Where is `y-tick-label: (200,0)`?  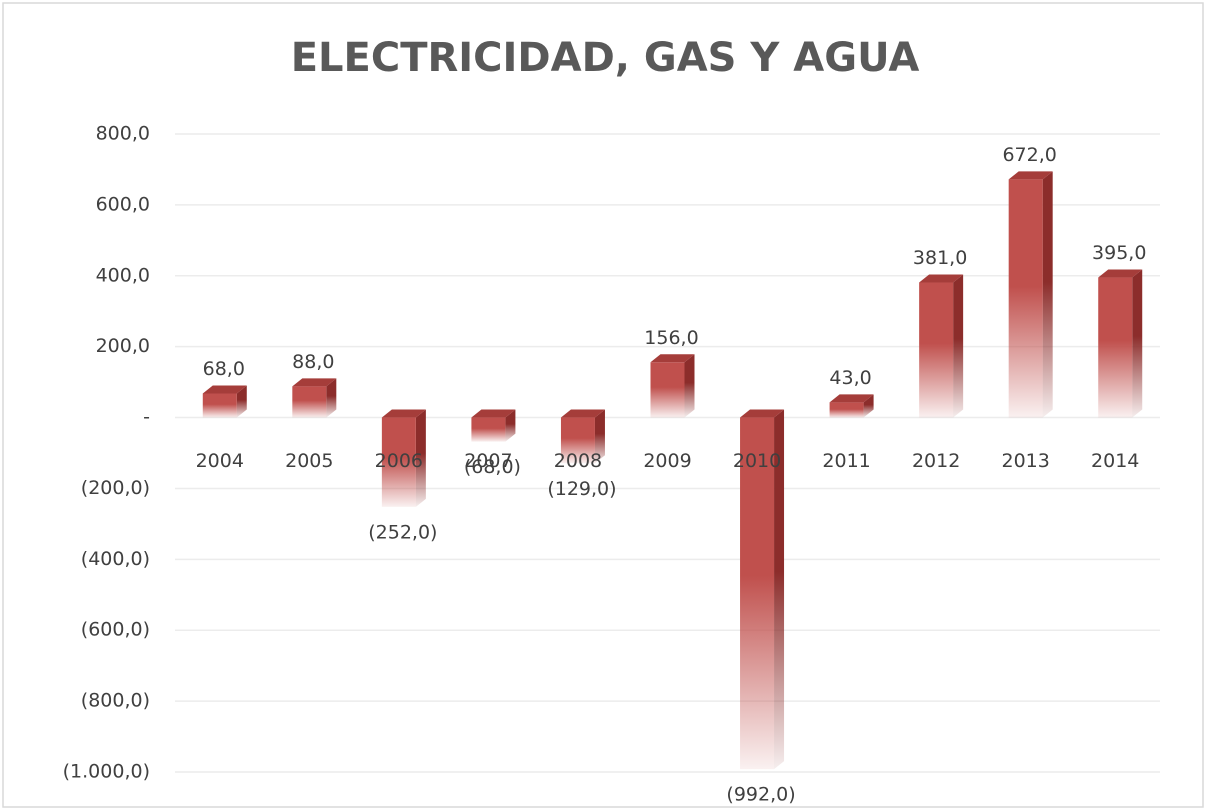
y-tick-label: (200,0) is located at coordinates (115, 488).